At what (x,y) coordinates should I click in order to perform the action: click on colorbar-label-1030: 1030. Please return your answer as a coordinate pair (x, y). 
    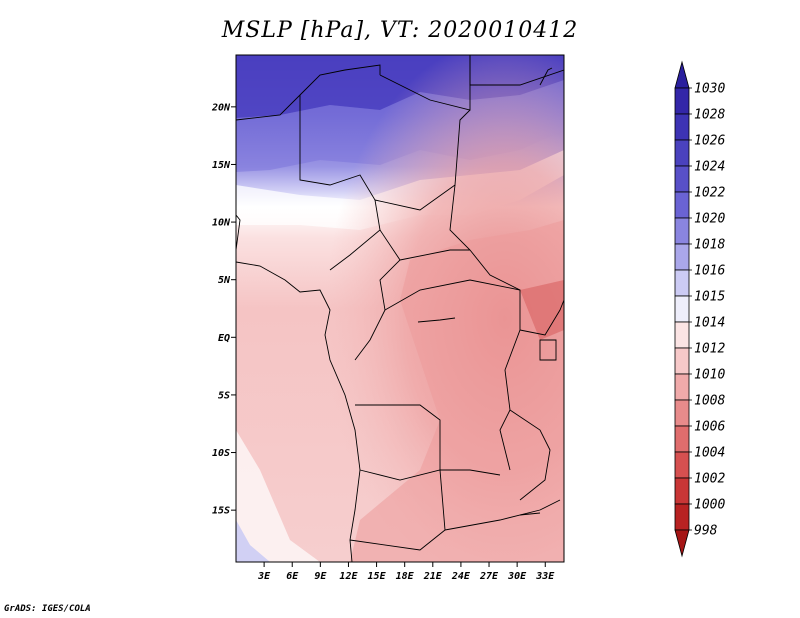
    Looking at the image, I should click on (709, 89).